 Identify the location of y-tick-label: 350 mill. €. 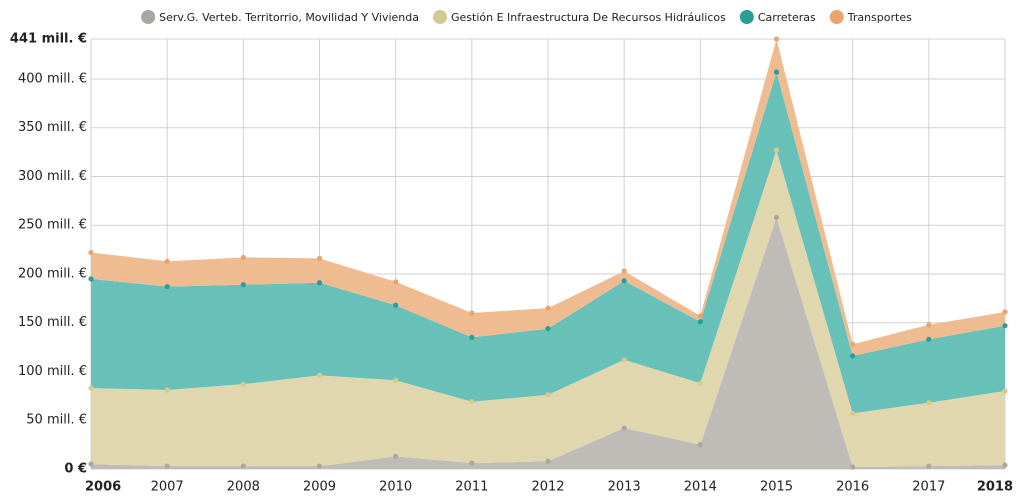
(52, 127).